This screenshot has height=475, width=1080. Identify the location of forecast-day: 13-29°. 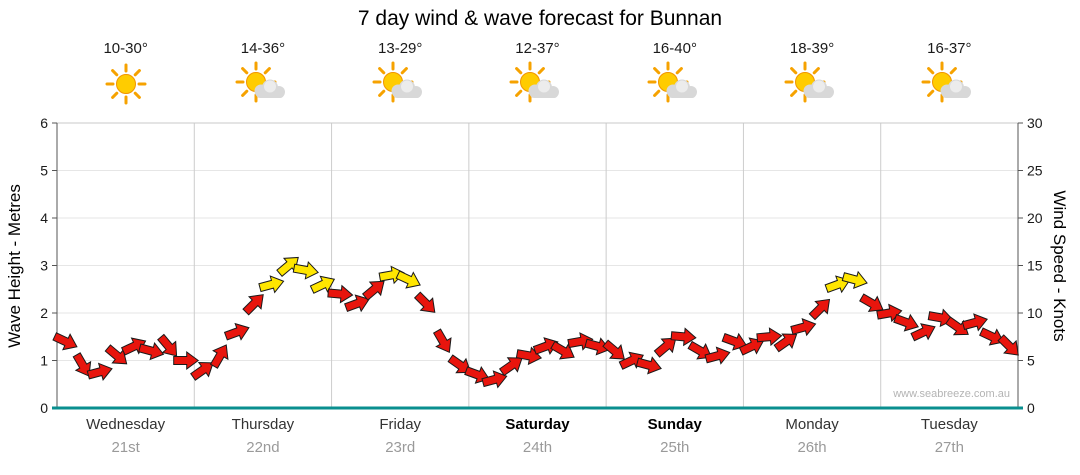
(400, 74).